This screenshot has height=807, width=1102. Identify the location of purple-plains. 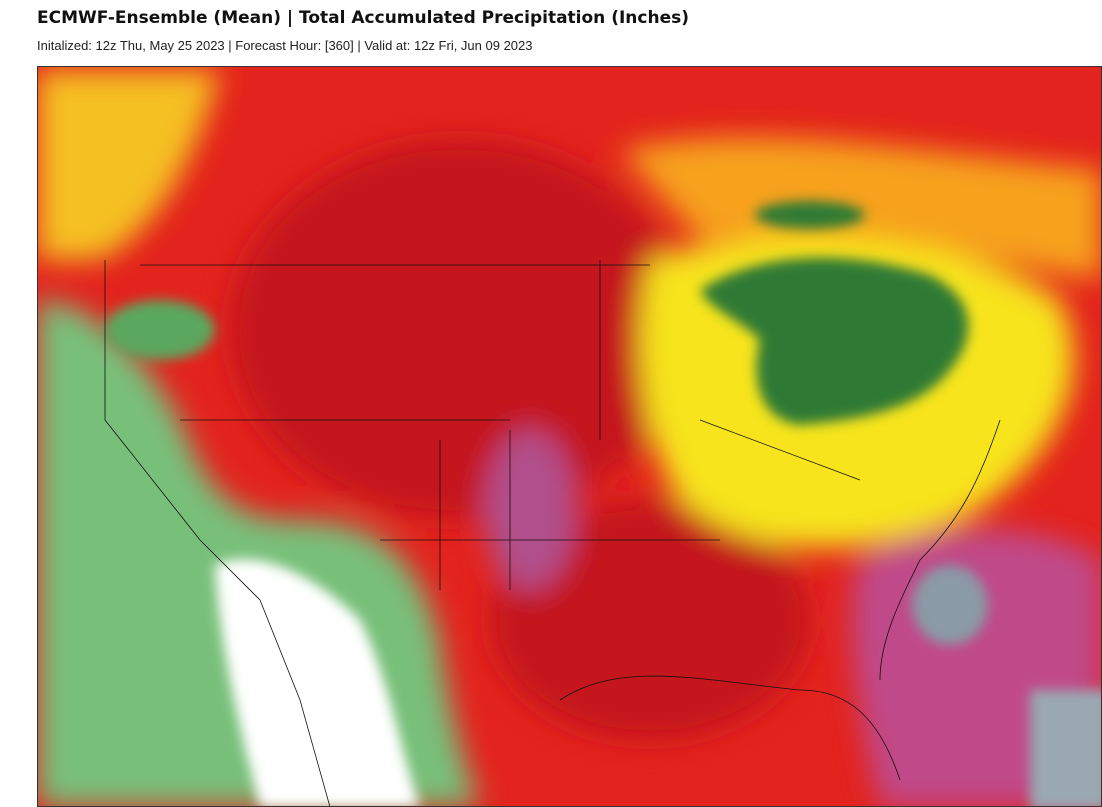
(530, 510).